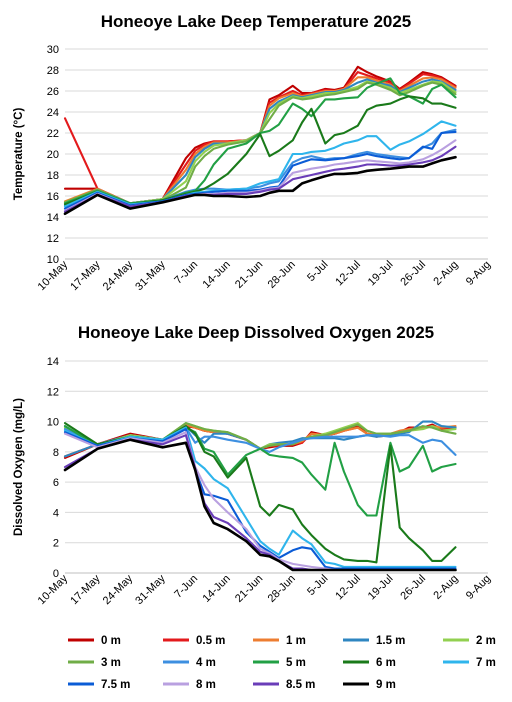  What do you see at coordinates (53, 176) in the screenshot?
I see `y-tick-label: 18` at bounding box center [53, 176].